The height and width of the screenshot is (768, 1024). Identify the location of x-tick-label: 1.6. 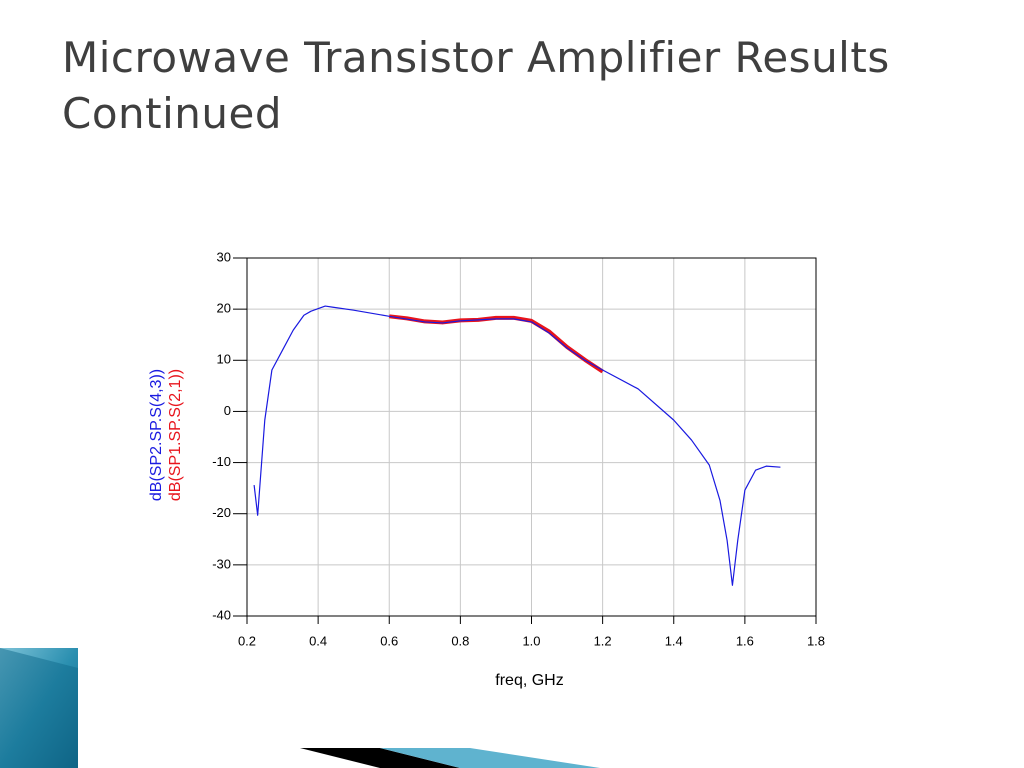
(745, 640).